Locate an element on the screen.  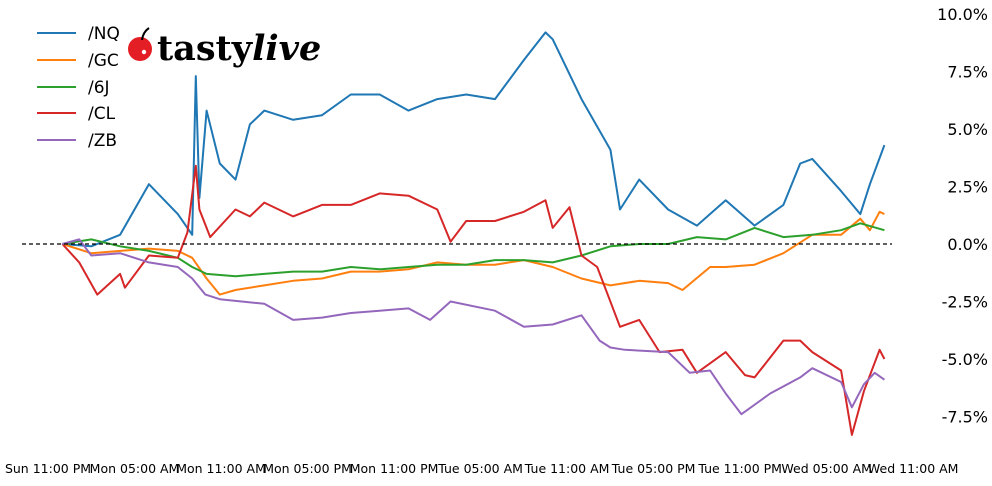
x-tick-label: Tue 11:00 PM is located at coordinates (739, 468).